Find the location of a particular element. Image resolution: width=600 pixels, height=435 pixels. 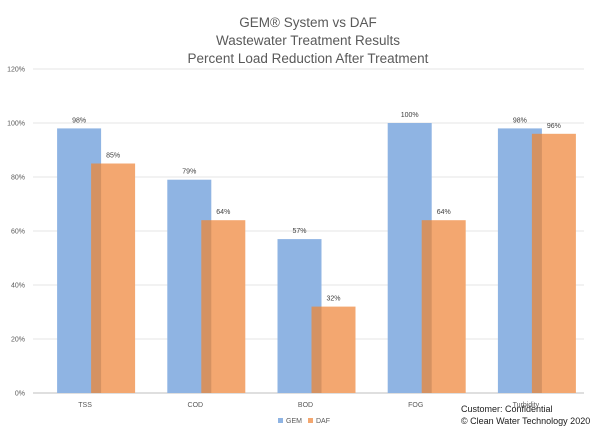

data-label: 79% is located at coordinates (189, 172).